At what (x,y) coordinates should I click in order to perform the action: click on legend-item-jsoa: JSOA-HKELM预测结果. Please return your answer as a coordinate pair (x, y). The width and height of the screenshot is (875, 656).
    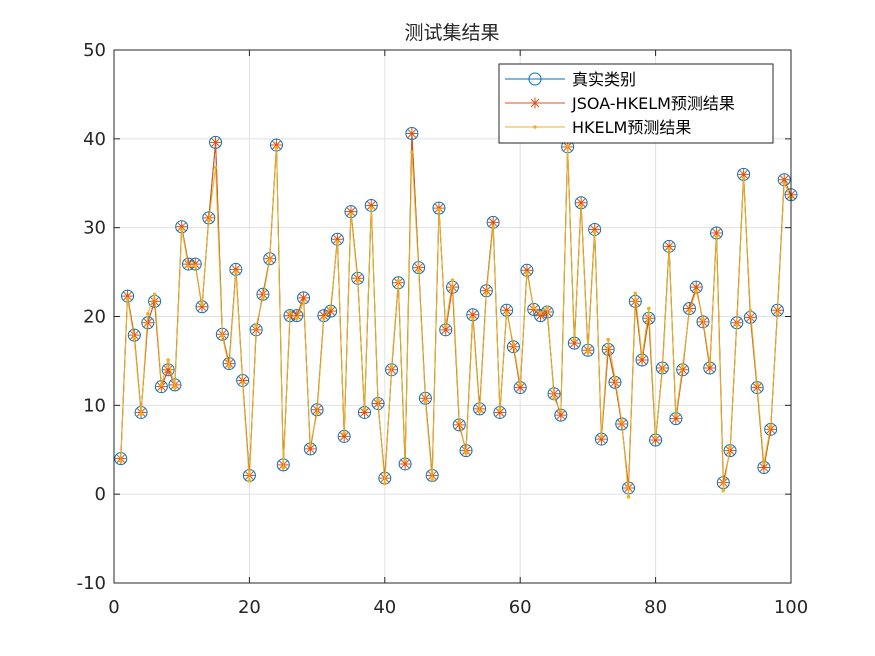
    Looking at the image, I should click on (620, 103).